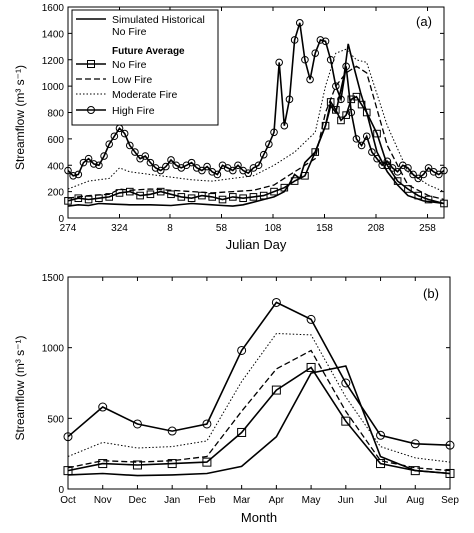 This screenshot has width=474, height=533. I want to click on y-tick-label-a: 400, so click(55, 166).